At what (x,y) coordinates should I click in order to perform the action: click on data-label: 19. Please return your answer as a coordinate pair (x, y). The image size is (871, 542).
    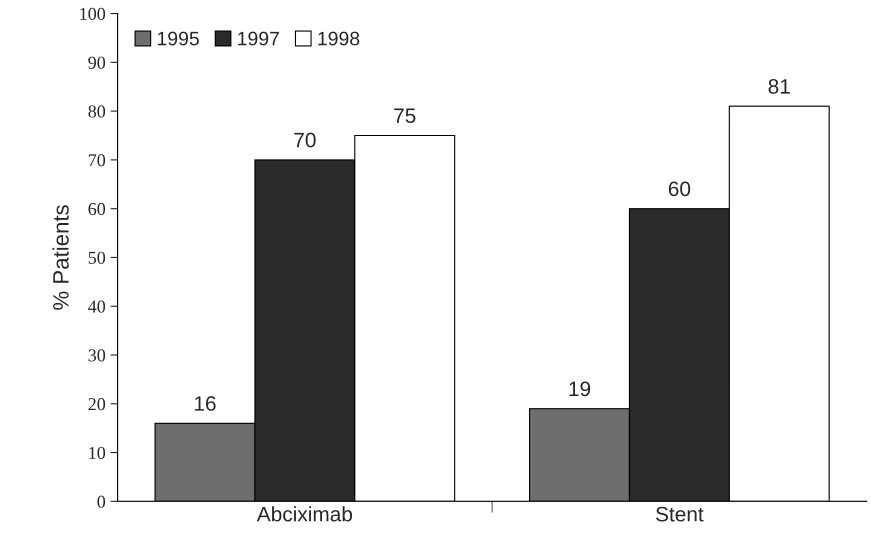
    Looking at the image, I should click on (580, 388).